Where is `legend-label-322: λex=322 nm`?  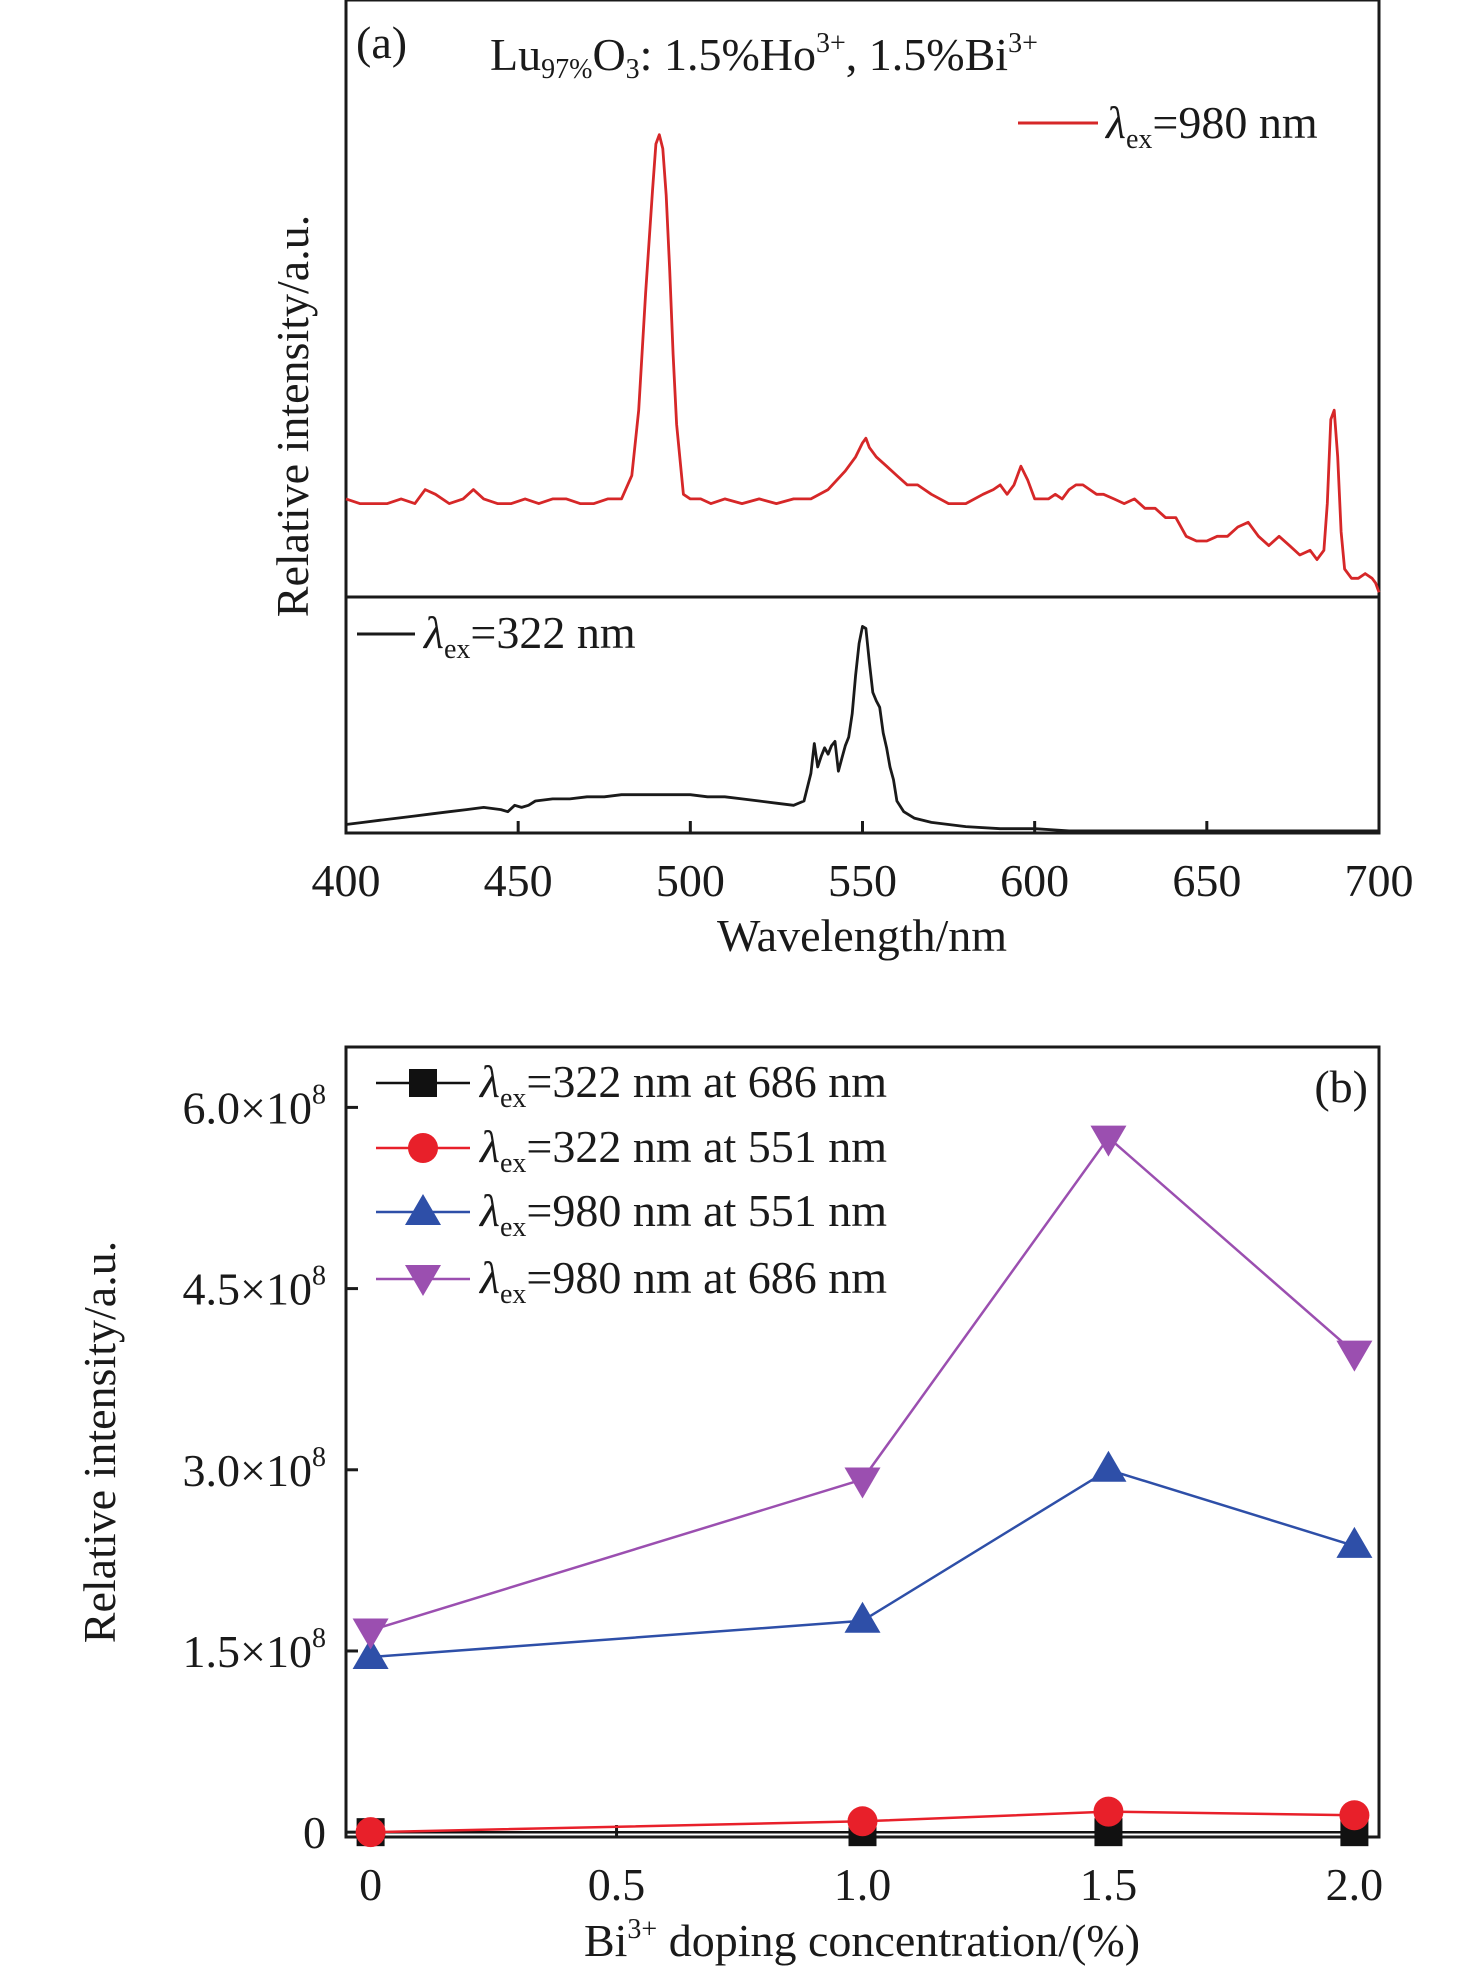
legend-label-322: λex=322 nm is located at coordinates (529, 636).